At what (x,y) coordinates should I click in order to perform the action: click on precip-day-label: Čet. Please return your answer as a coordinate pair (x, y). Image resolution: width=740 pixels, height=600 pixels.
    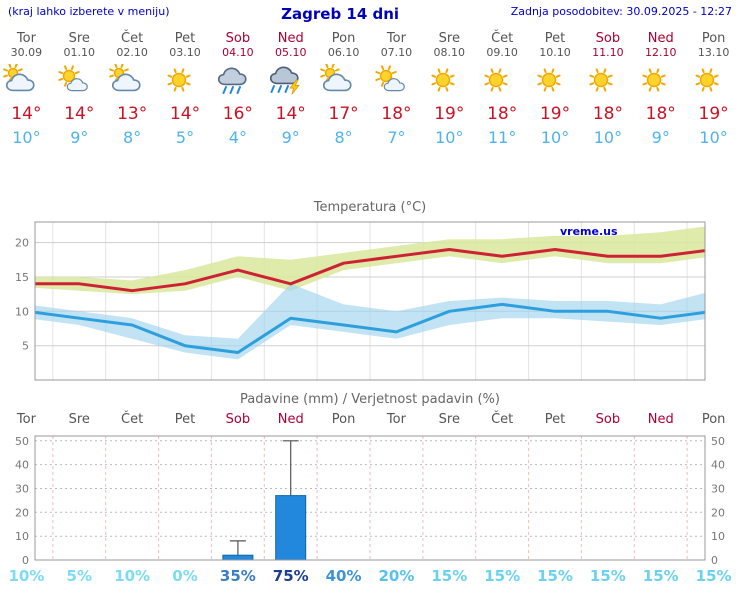
    Looking at the image, I should click on (502, 419).